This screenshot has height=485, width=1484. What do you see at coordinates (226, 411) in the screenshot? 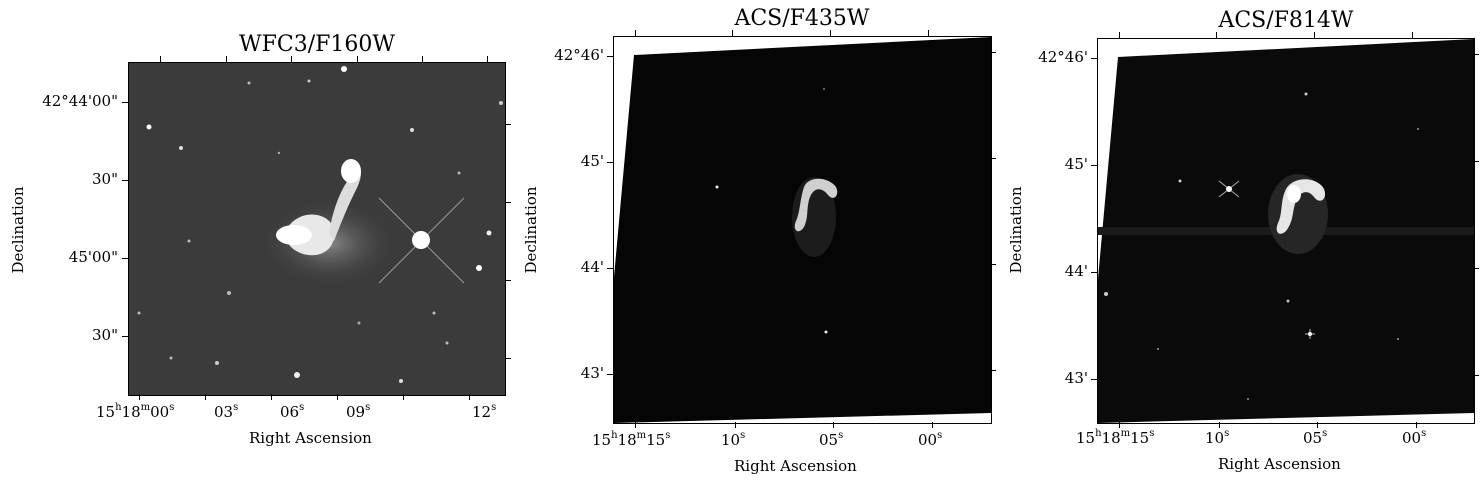
I see `xtick-label: 03s` at bounding box center [226, 411].